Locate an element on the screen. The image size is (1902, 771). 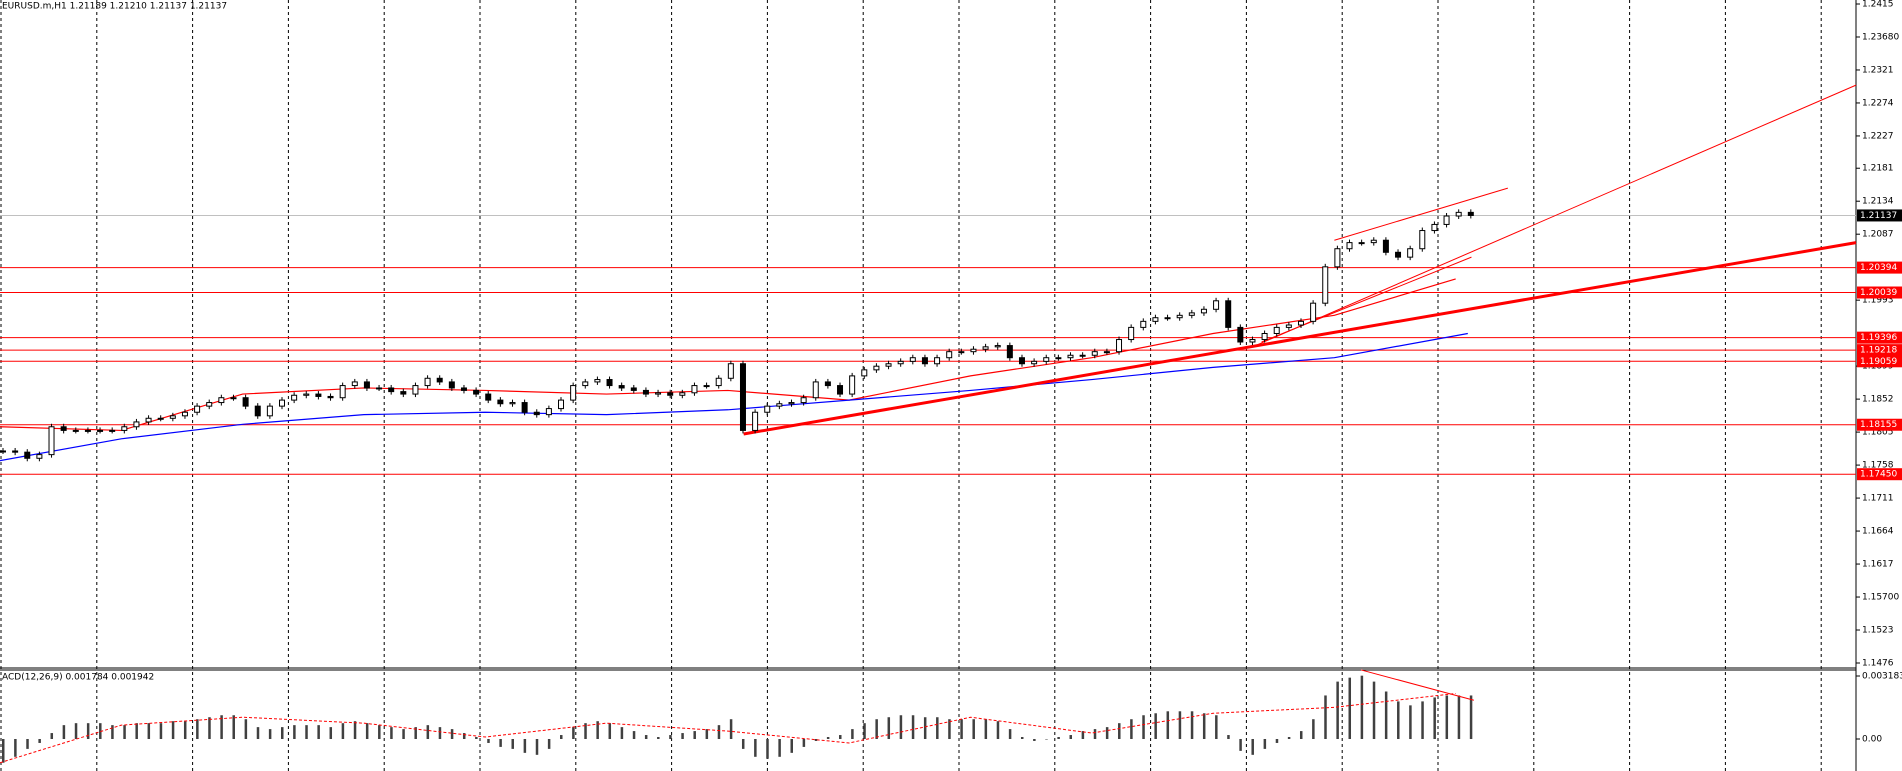
macd-trendline is located at coordinates (1417, 685).